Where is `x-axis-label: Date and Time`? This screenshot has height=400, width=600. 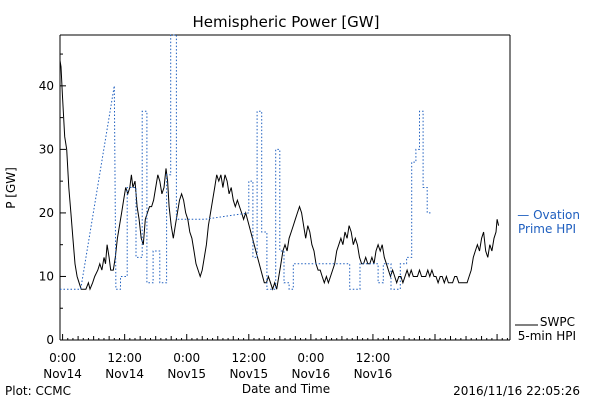
x-axis-label: Date and Time is located at coordinates (286, 389).